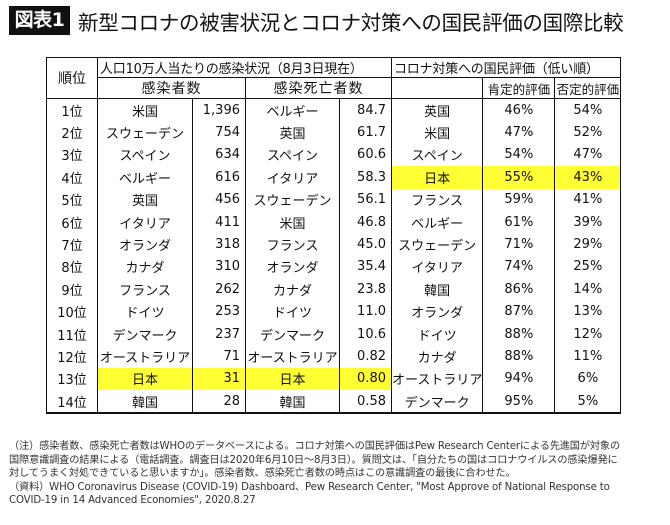 Image resolution: width=670 pixels, height=525 pixels. I want to click on table-row: 7位 オランダ 318 フランス 45.0 スウェーデン 71% 29%, so click(334, 244).